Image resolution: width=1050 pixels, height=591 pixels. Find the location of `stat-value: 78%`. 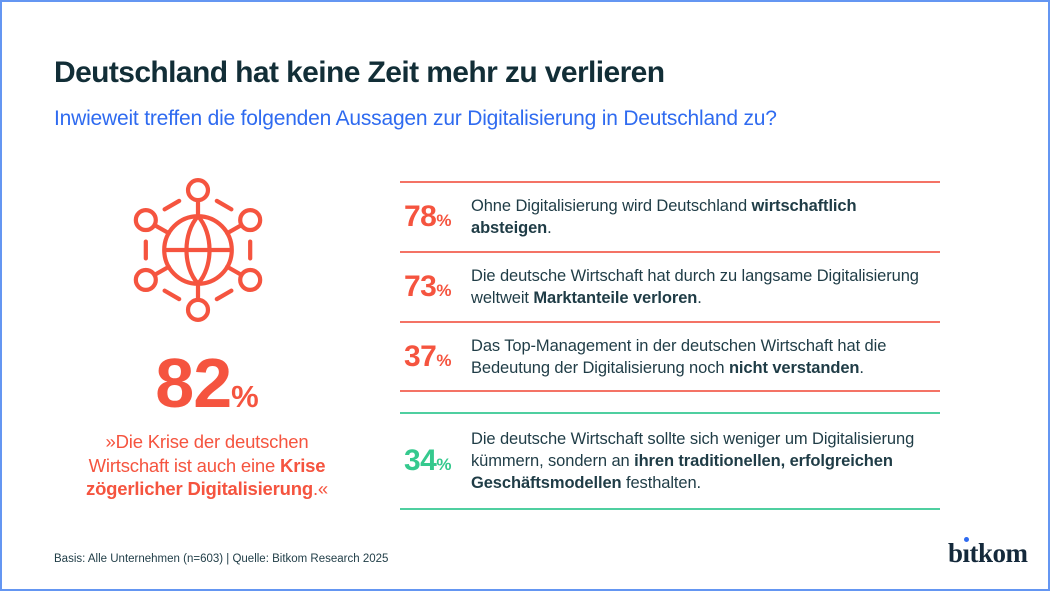

stat-value: 78% is located at coordinates (427, 216).